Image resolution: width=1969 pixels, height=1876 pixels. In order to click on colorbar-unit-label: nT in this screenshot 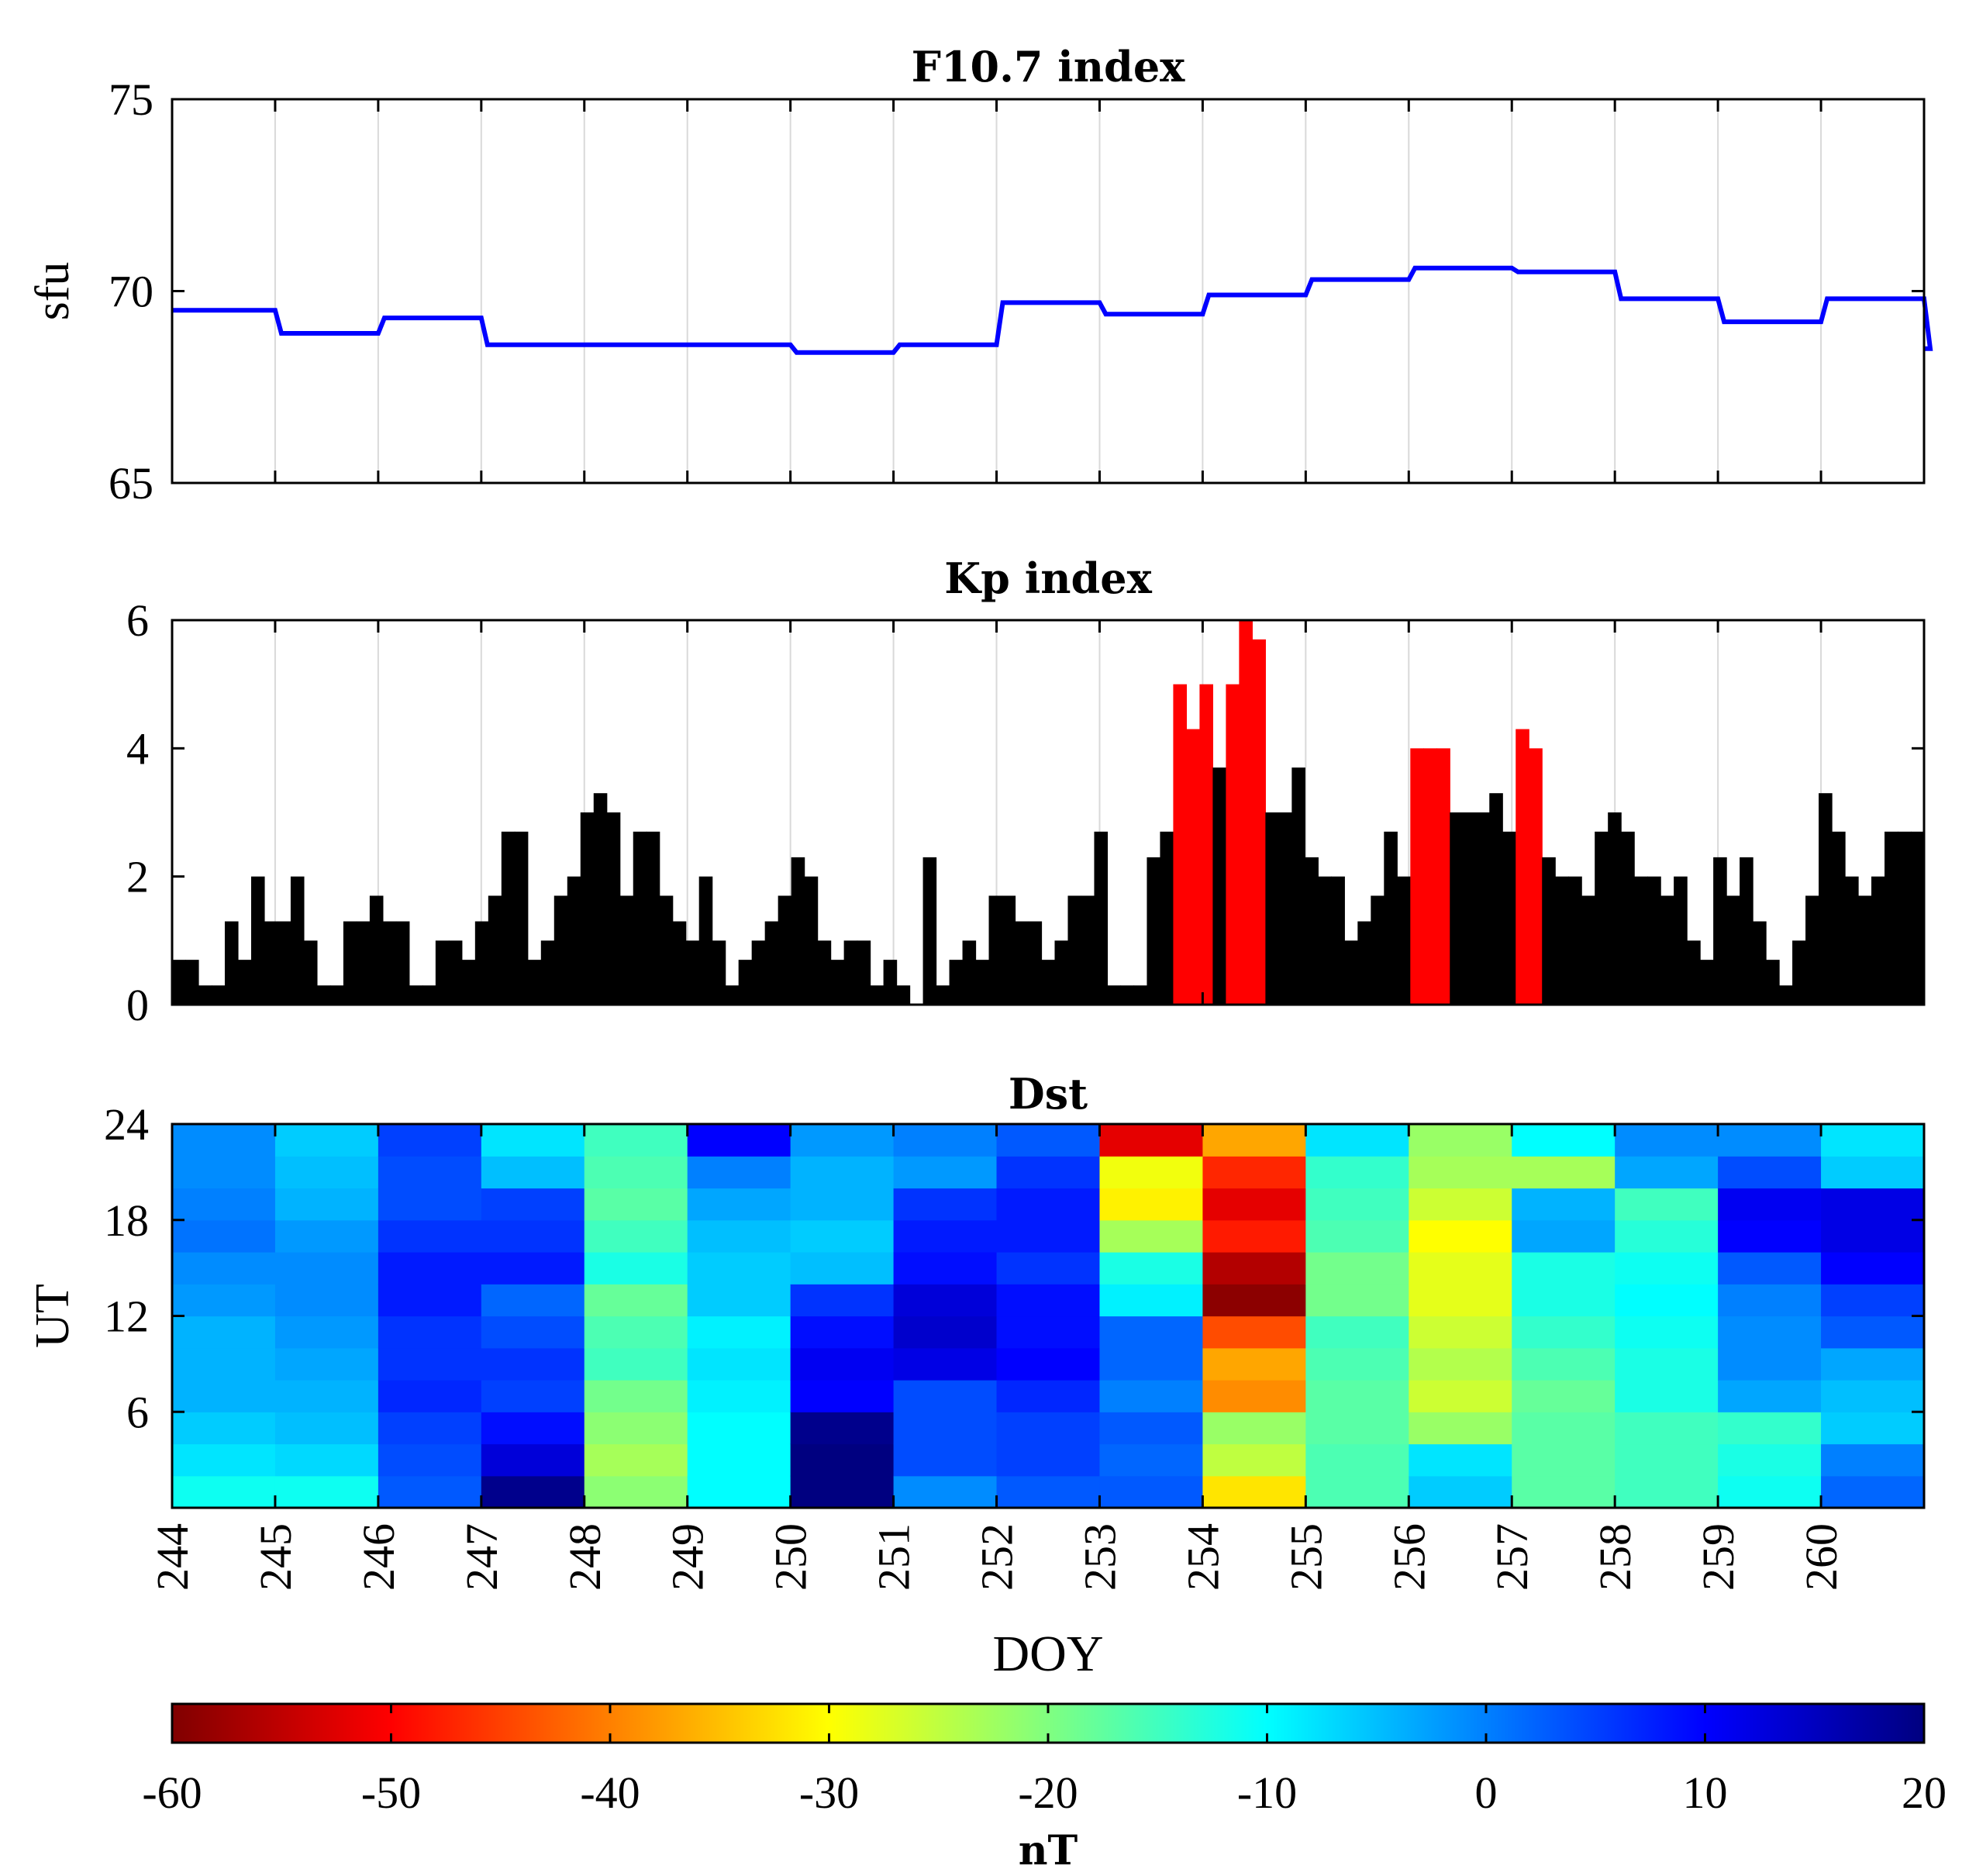, I will do `click(1048, 1850)`.